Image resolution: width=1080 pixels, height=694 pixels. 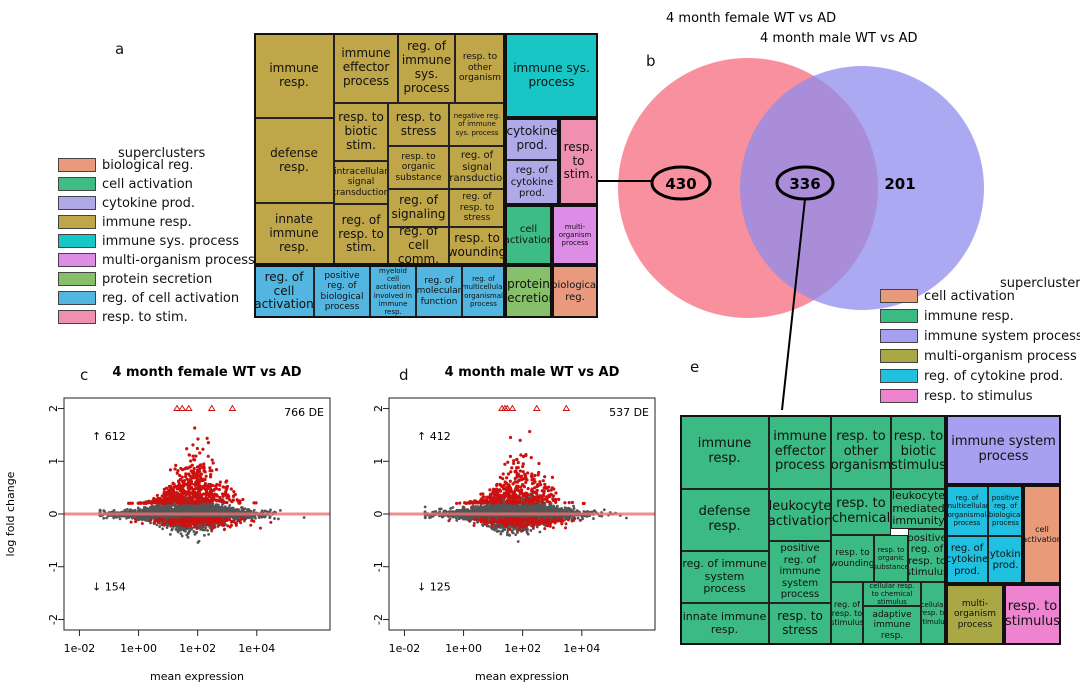 What do you see at coordinates (188, 408) in the screenshot?
I see `capped-point` at bounding box center [188, 408].